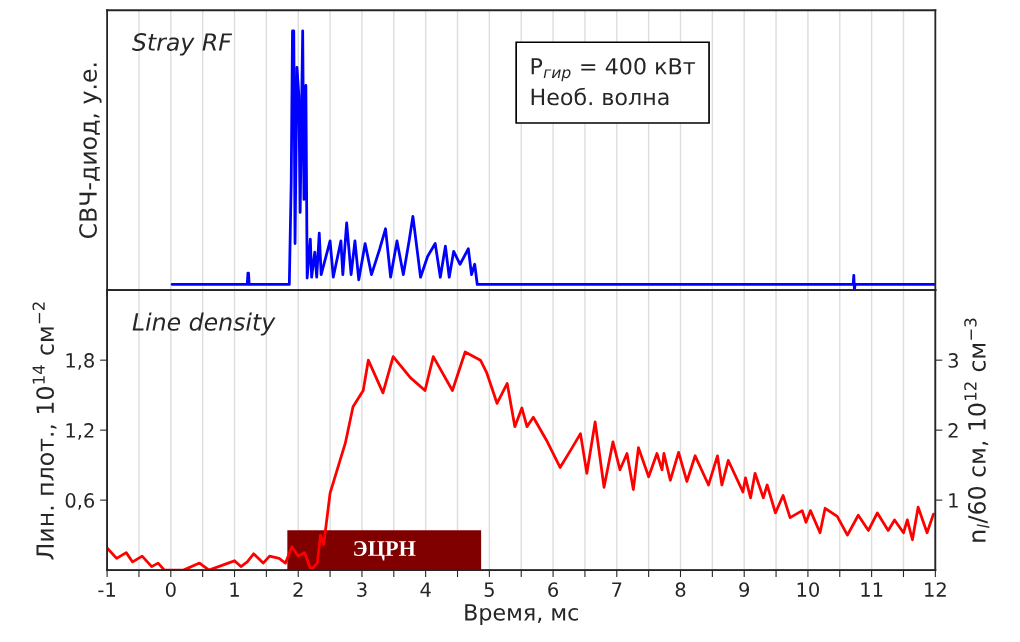 The image size is (1020, 642). I want to click on x-tick-label: -1, so click(106, 589).